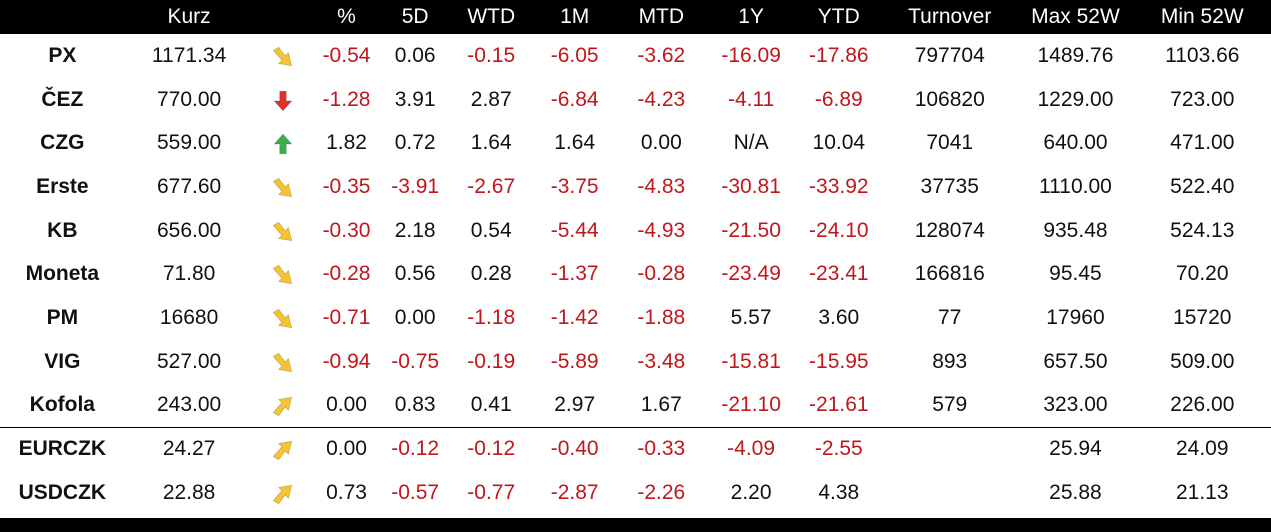 The width and height of the screenshot is (1271, 532). Describe the element at coordinates (751, 492) in the screenshot. I see `cell-y1: 2.20` at that location.